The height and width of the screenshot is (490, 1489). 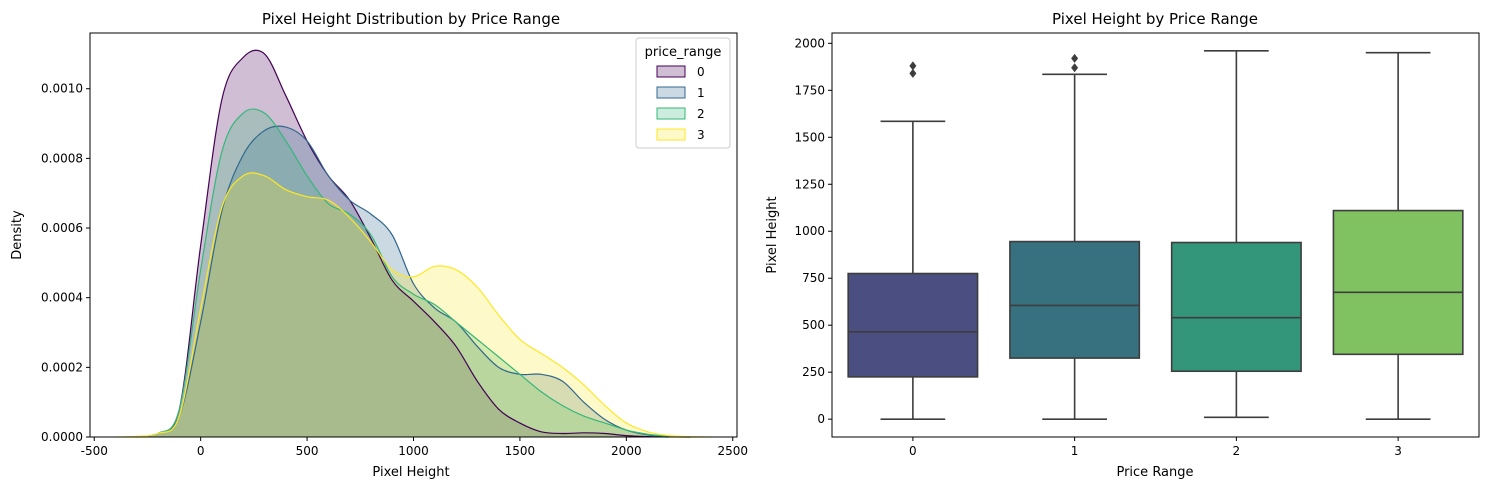 I want to click on y-tick-label: 0.0008, so click(x=62, y=158).